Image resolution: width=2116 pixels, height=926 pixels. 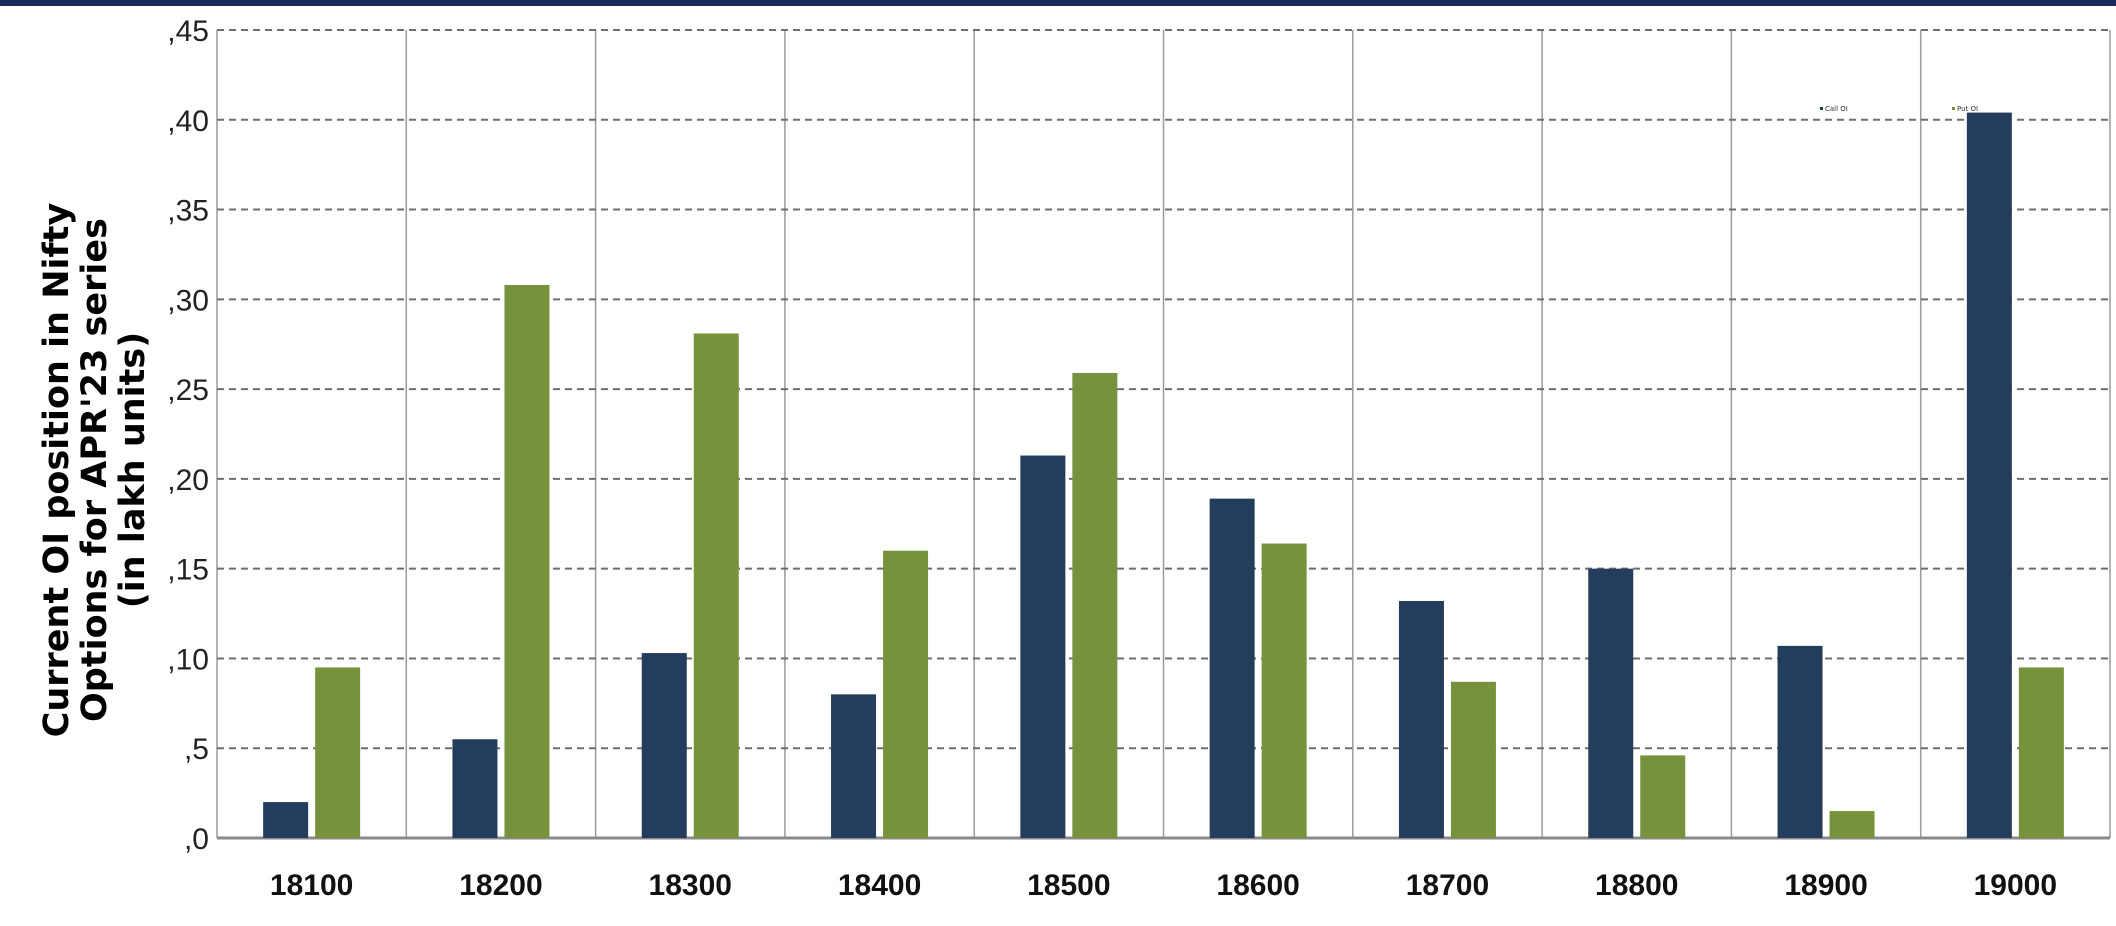 I want to click on y-tick-label: ,15, so click(x=188, y=570).